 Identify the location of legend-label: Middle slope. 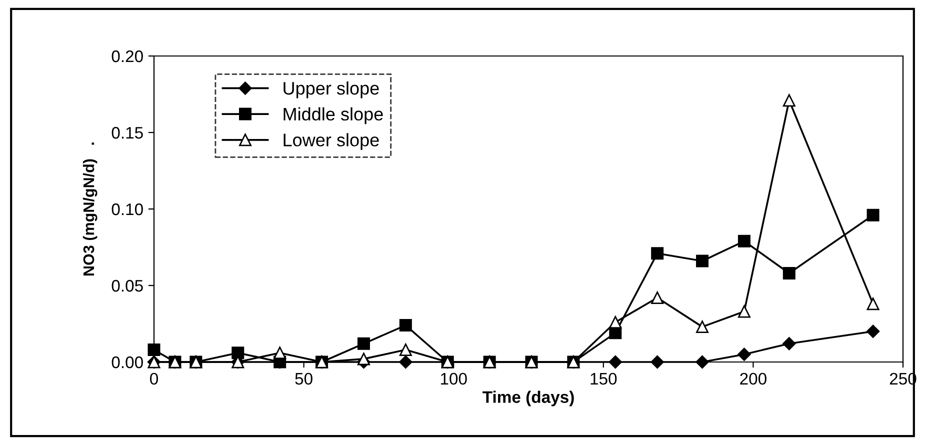
(333, 115).